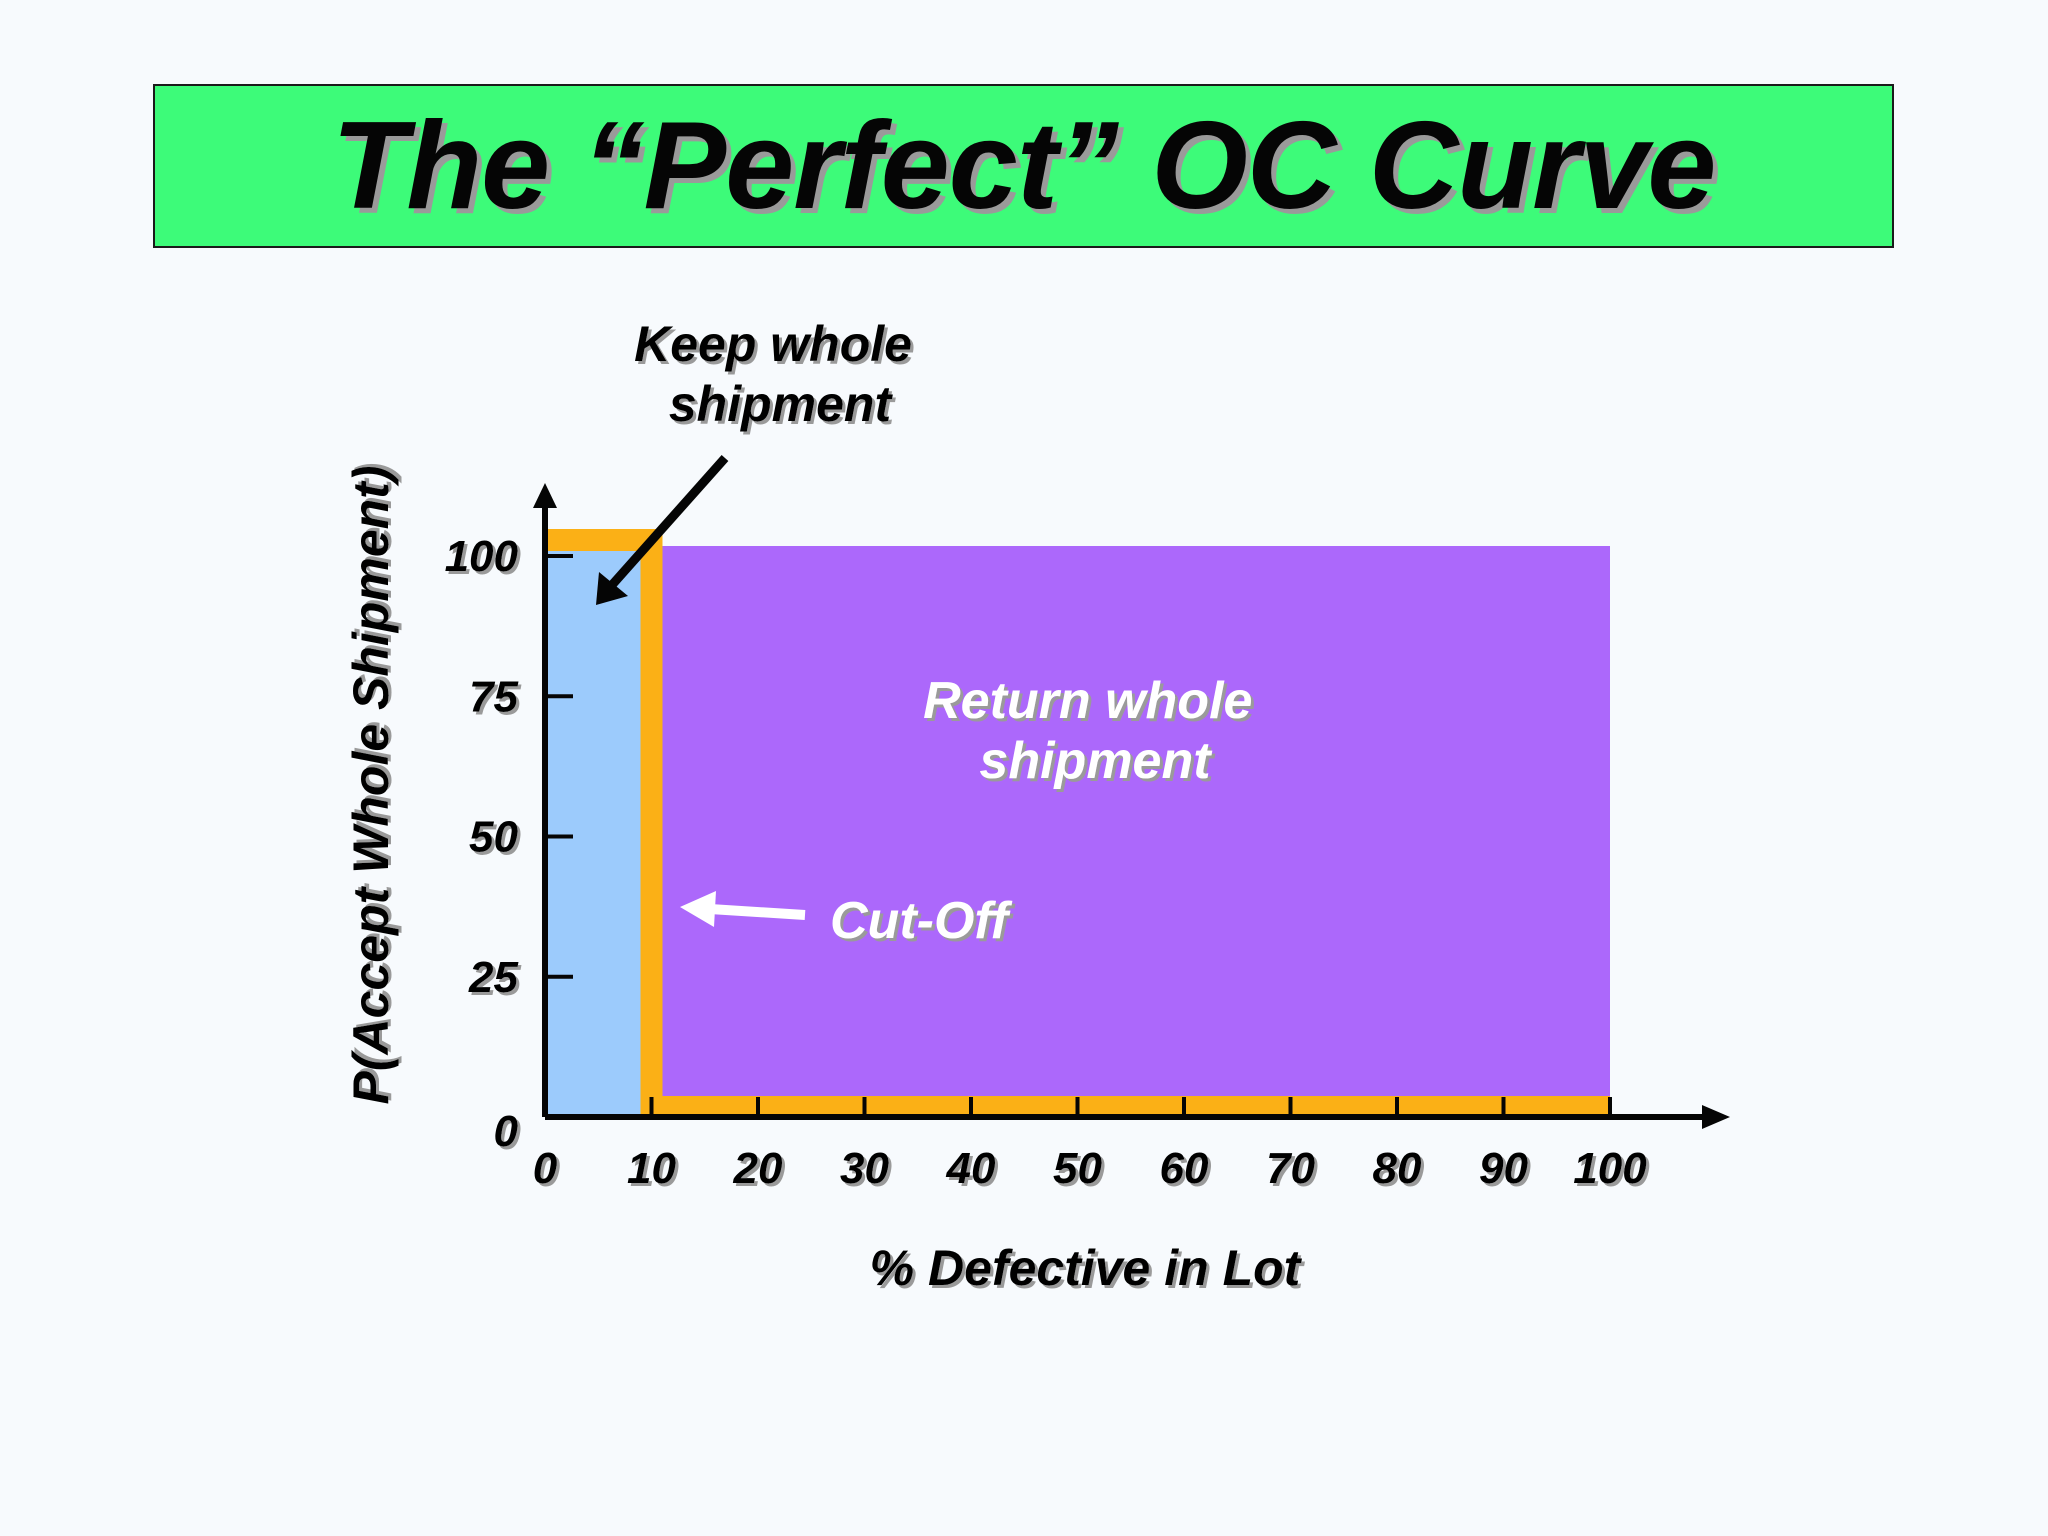 The height and width of the screenshot is (1536, 2048). What do you see at coordinates (493, 837) in the screenshot?
I see `y-tick-label: 50` at bounding box center [493, 837].